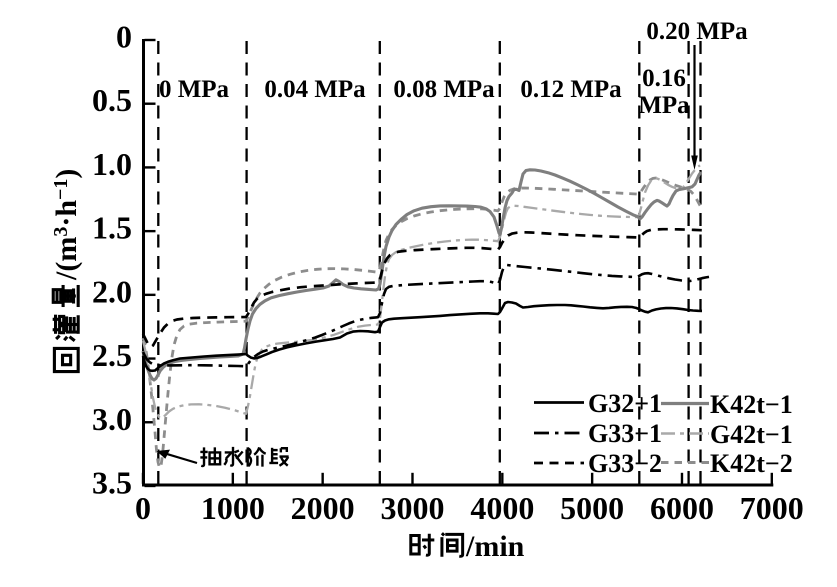  Describe the element at coordinates (112, 419) in the screenshot. I see `svg-text: 3.0` at that location.